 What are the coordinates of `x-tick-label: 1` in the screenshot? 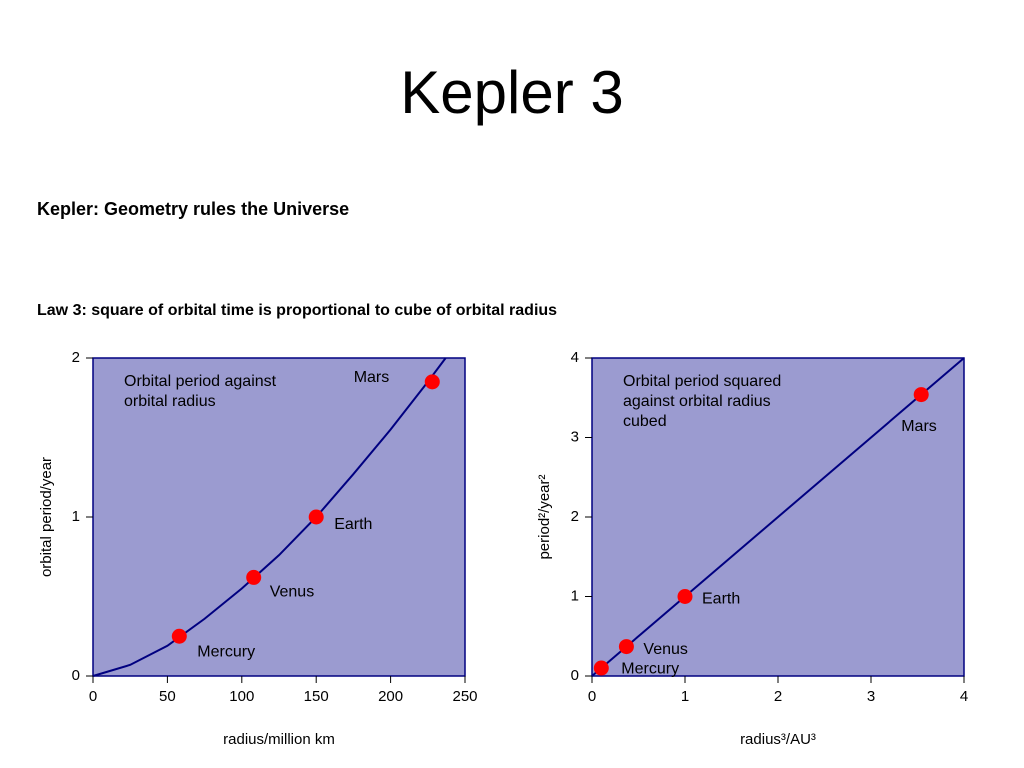 It's located at (685, 696).